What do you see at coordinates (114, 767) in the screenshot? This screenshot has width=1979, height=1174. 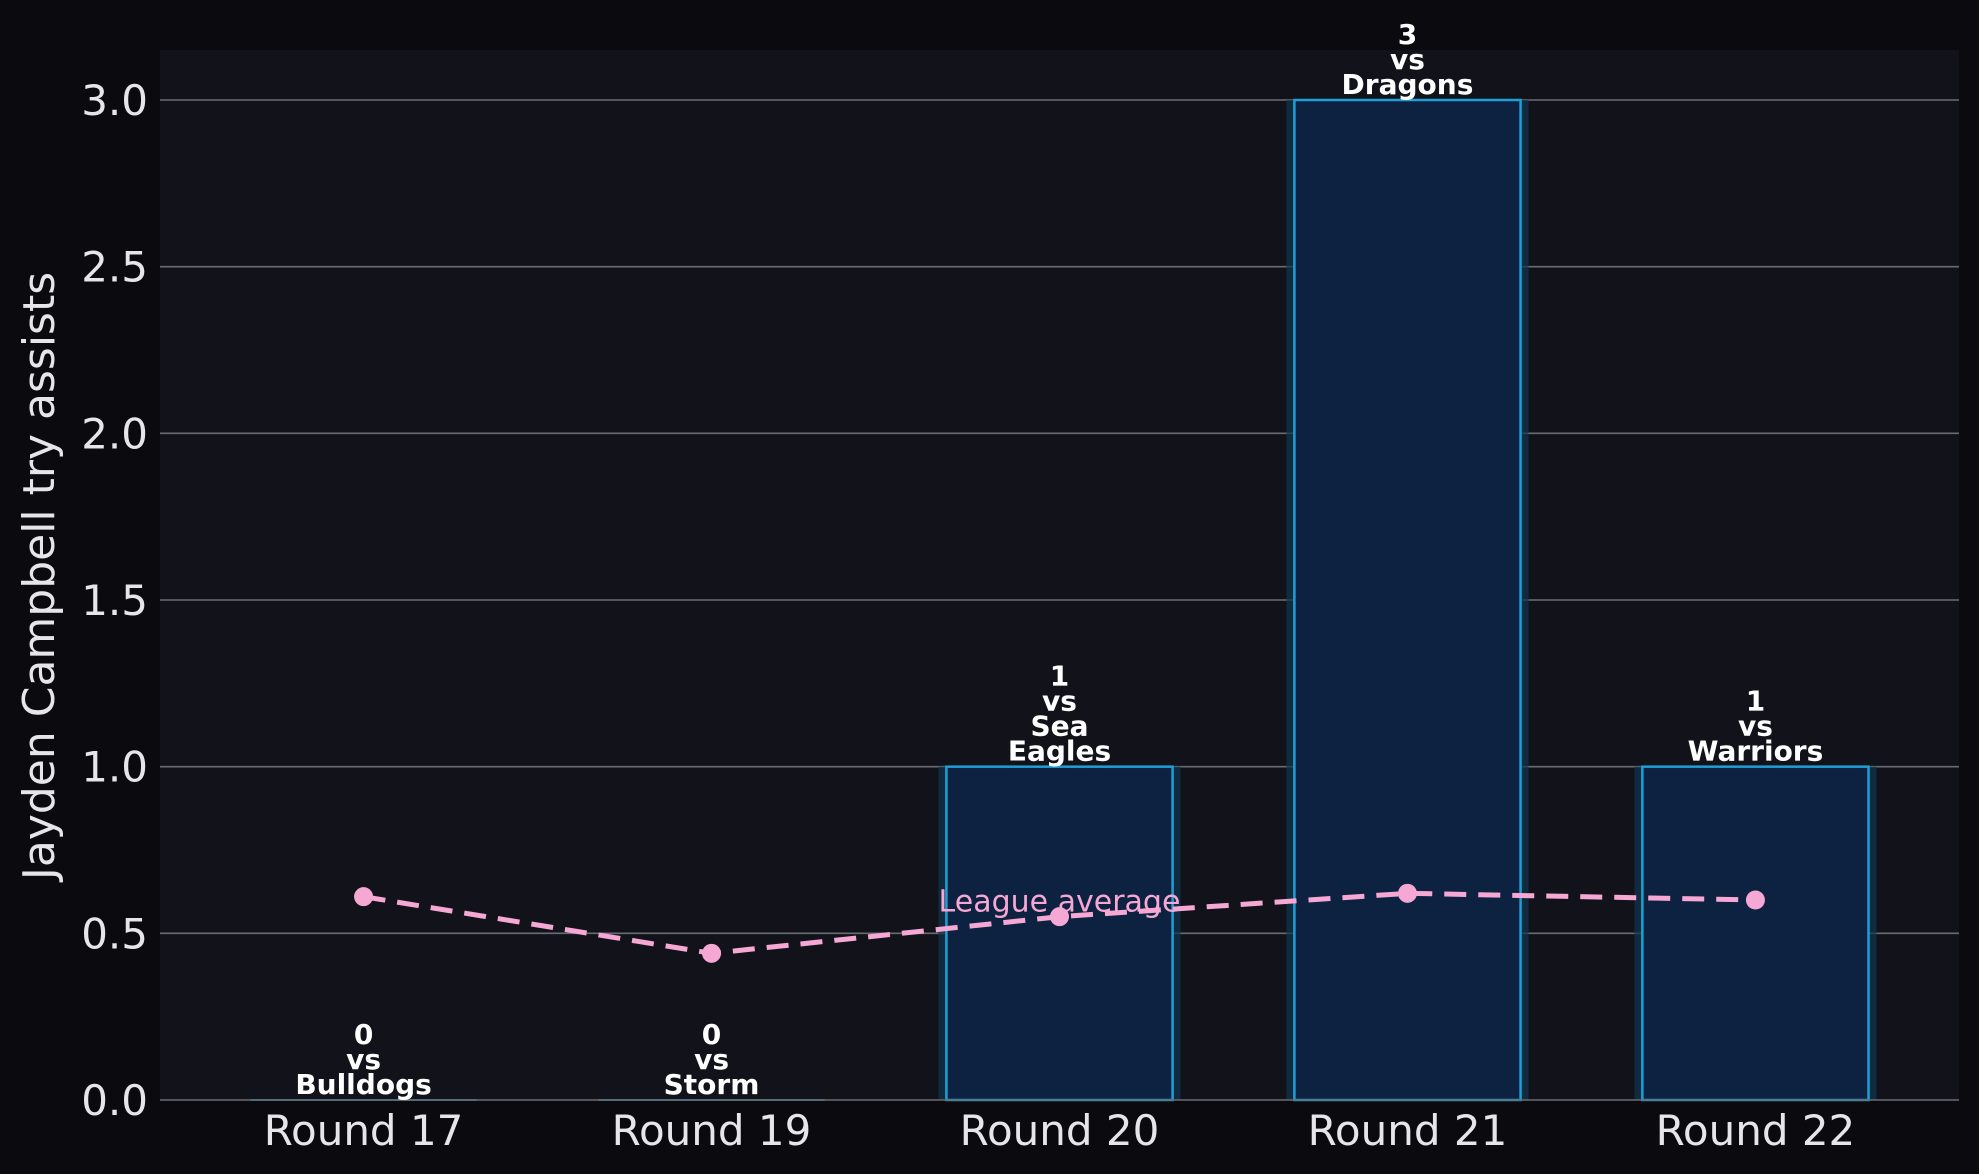 I see `y-tick-label: 1.0` at bounding box center [114, 767].